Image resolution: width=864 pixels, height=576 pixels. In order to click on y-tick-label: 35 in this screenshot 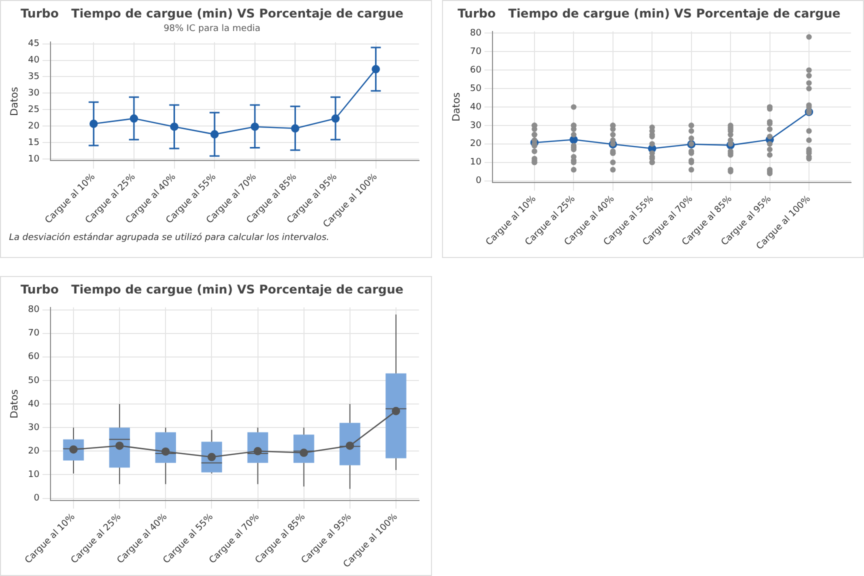, I will do `click(34, 77)`.